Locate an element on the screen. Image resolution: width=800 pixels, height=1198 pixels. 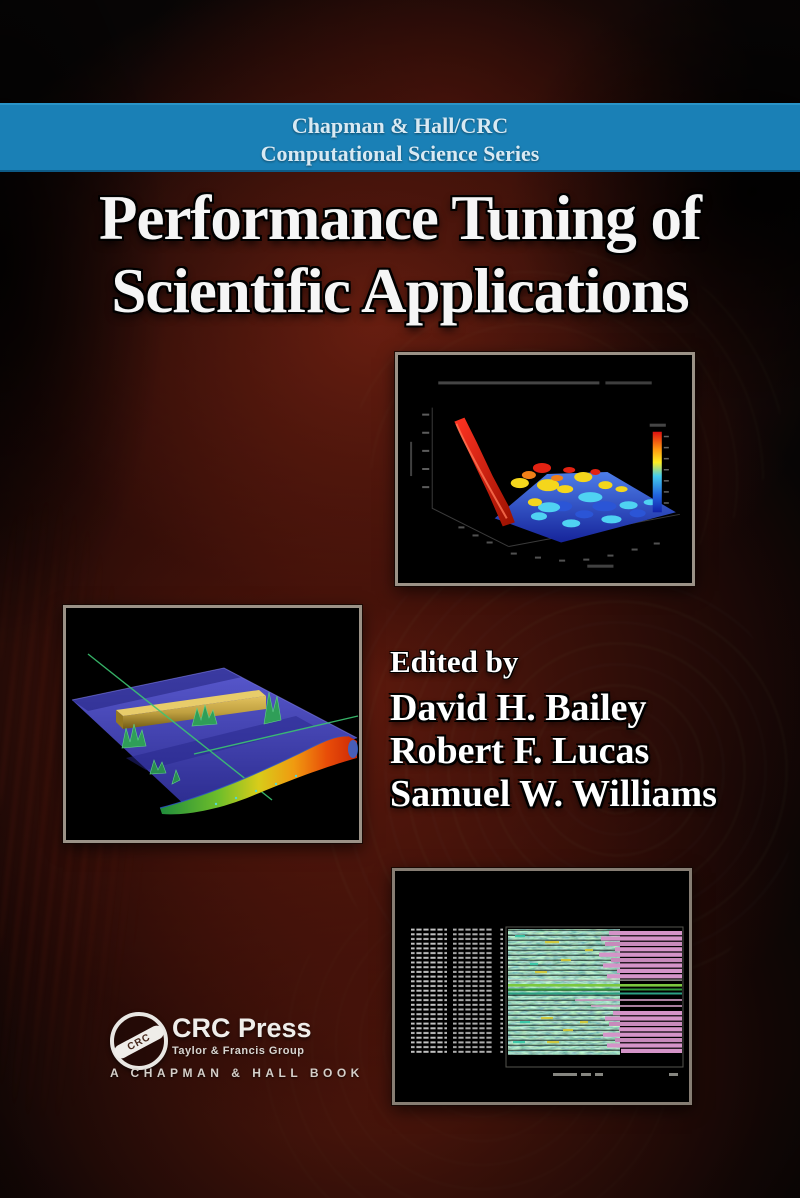
trace-timeline-art is located at coordinates (542, 986).